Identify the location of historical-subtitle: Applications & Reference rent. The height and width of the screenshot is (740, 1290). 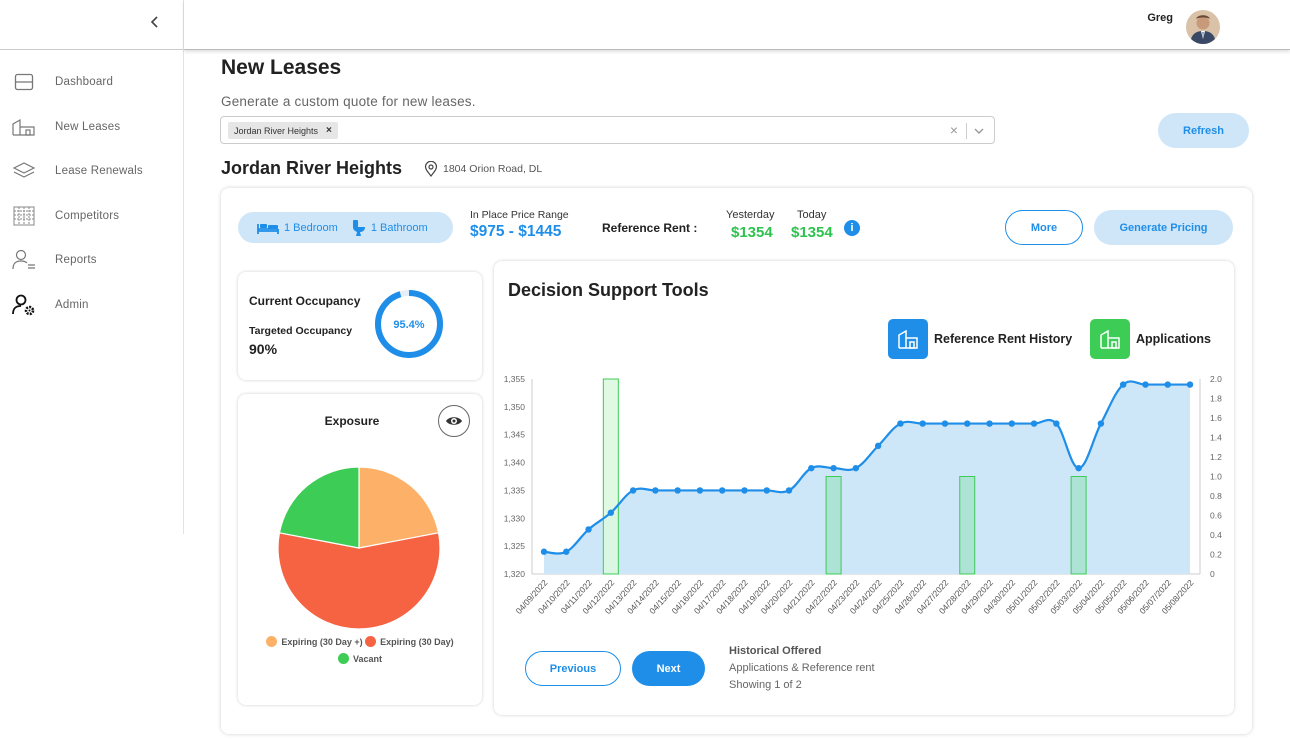
(802, 668).